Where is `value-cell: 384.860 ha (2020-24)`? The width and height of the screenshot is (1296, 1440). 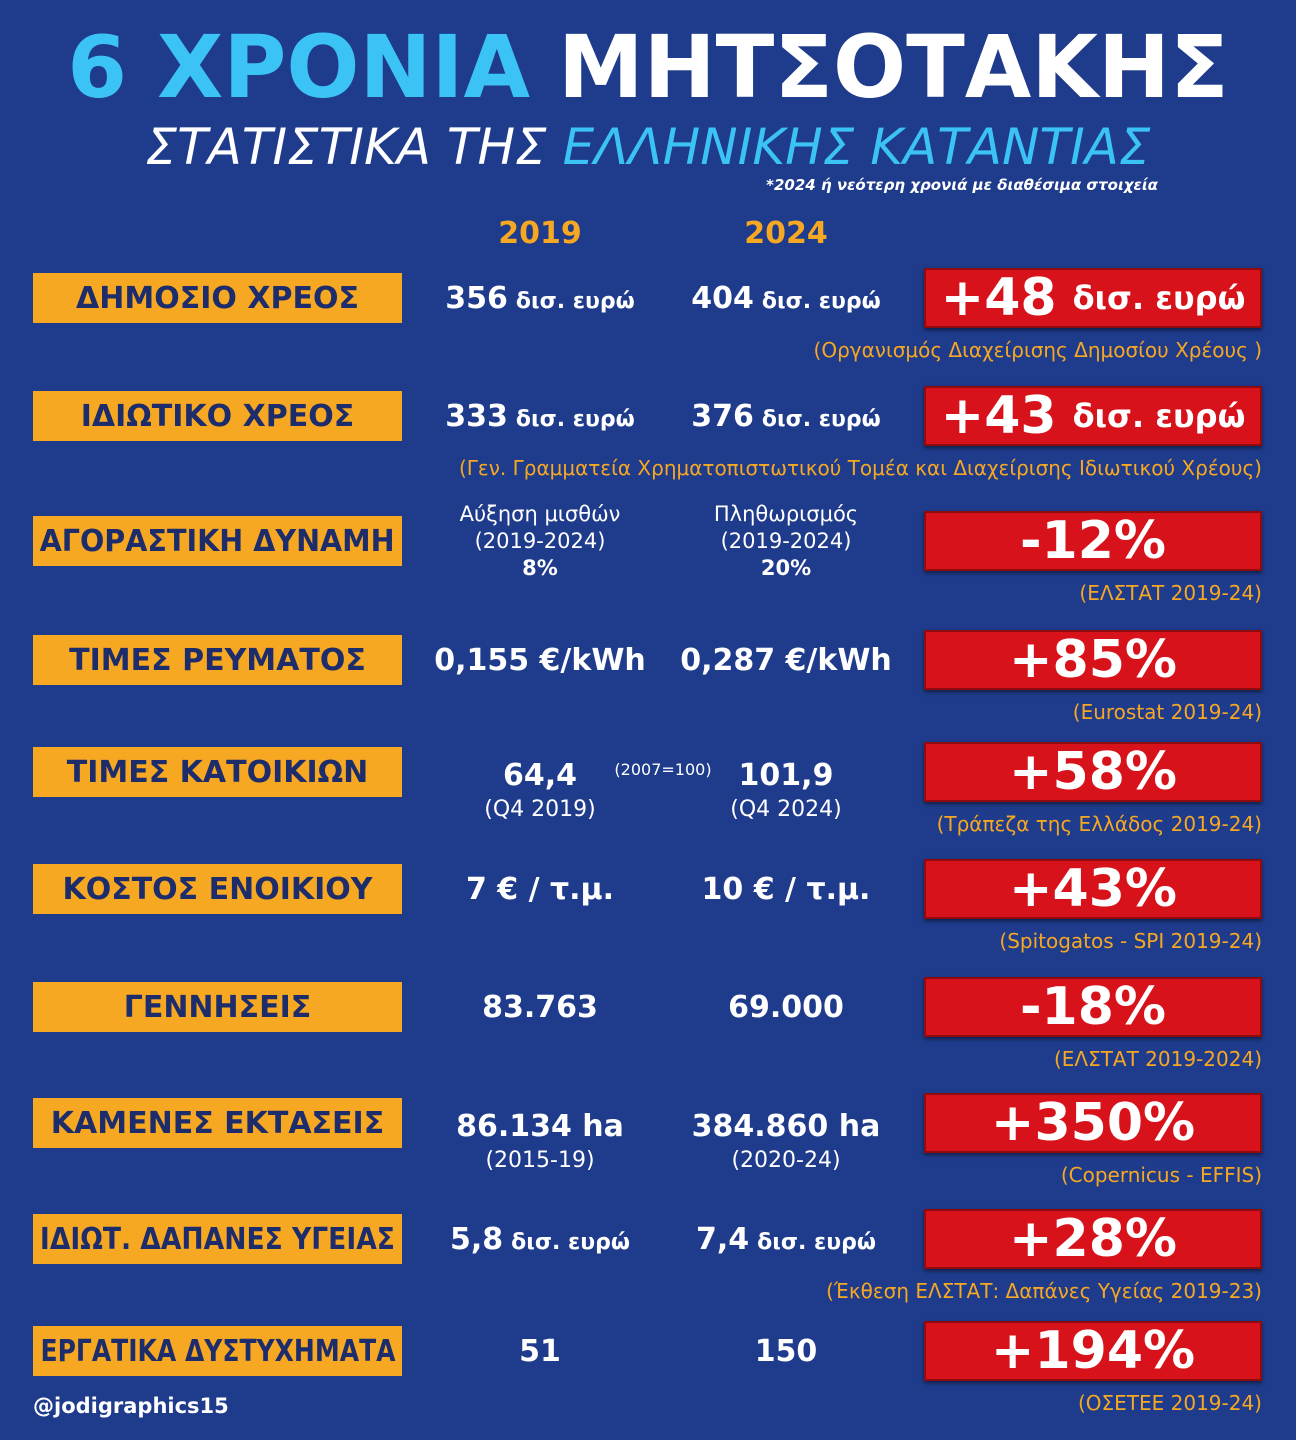 value-cell: 384.860 ha (2020-24) is located at coordinates (786, 1141).